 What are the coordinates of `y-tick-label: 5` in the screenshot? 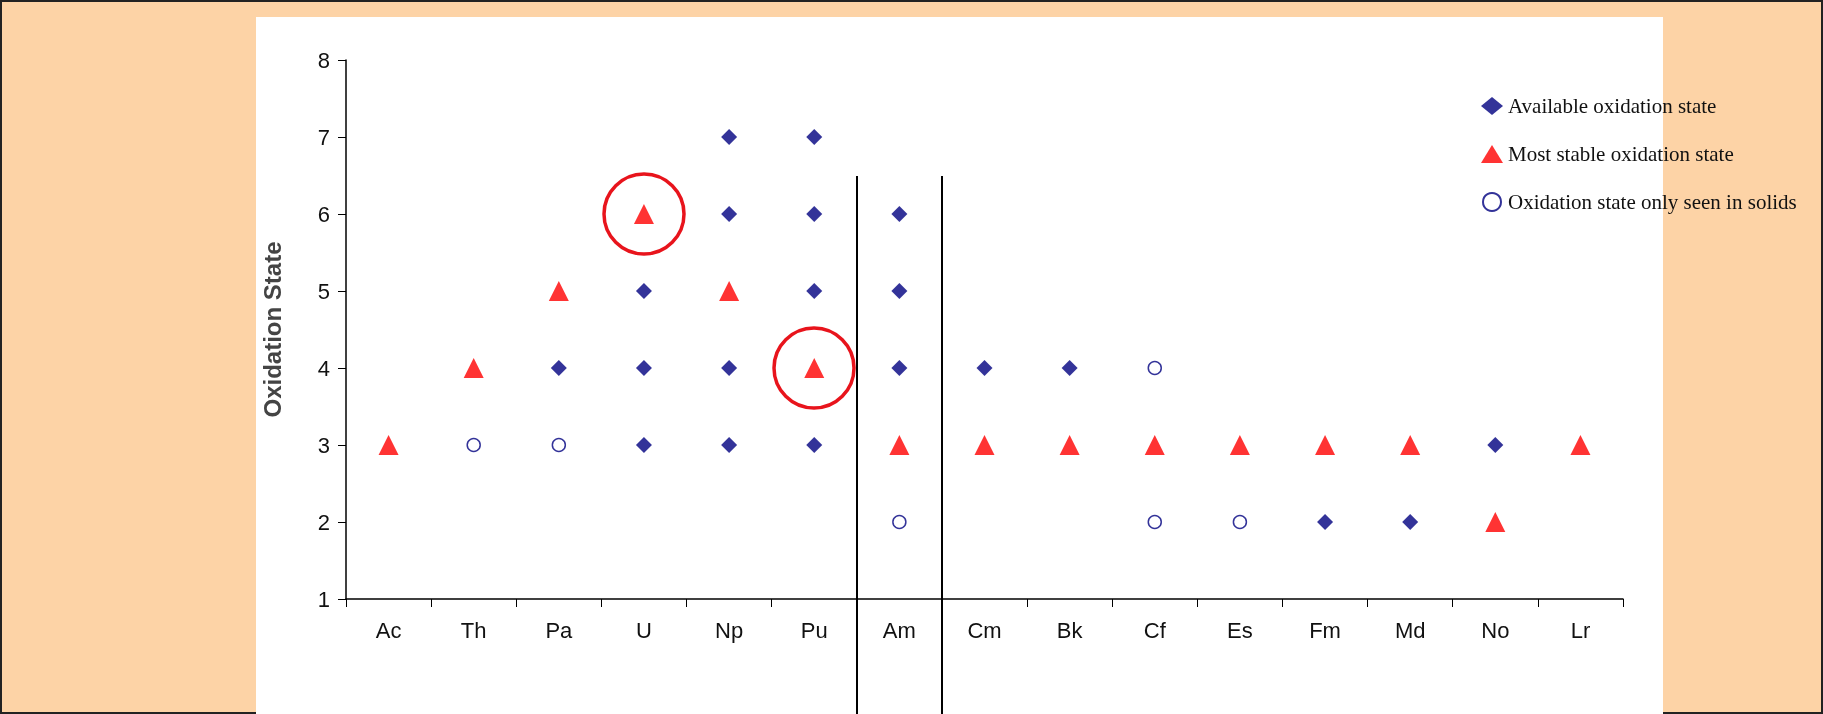 It's located at (323, 291).